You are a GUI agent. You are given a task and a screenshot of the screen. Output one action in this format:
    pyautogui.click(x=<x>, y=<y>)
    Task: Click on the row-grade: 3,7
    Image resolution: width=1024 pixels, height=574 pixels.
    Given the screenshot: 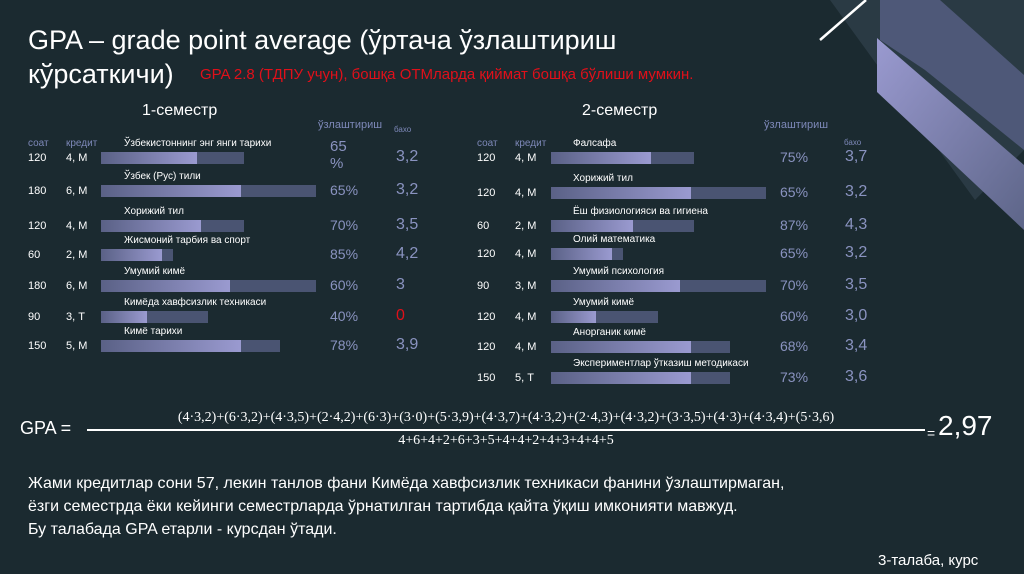 What is the action you would take?
    pyautogui.click(x=856, y=156)
    